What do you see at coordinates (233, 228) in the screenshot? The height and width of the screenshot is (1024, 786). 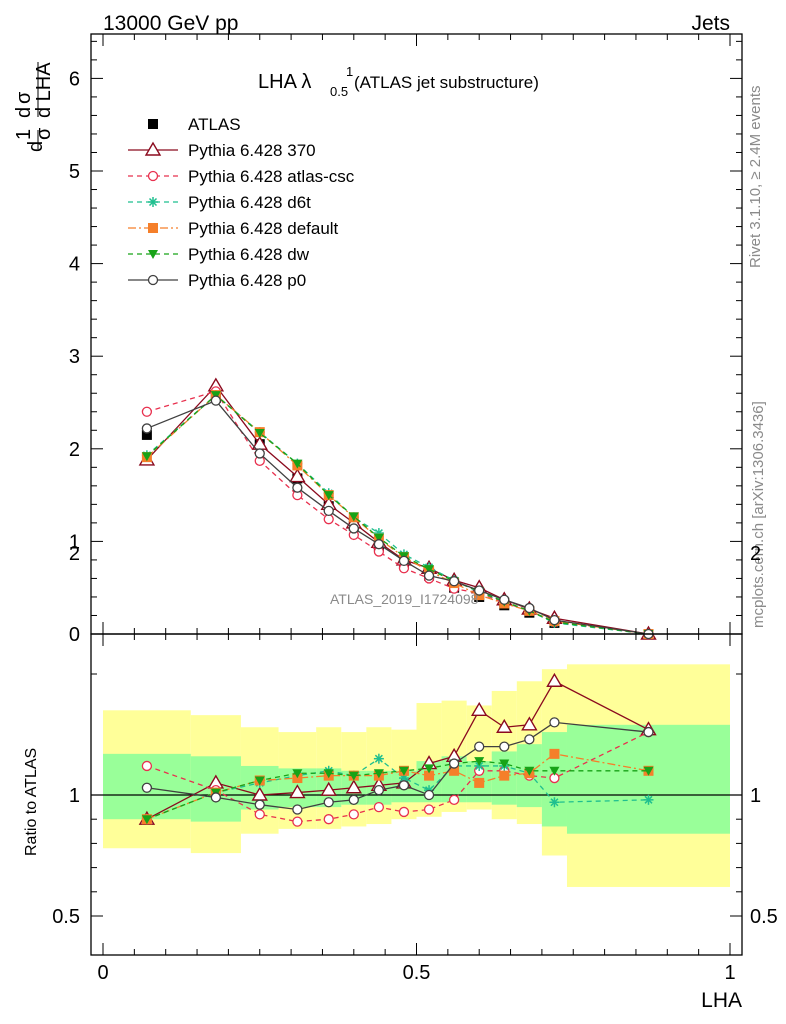 I see `legend-item-pythia-6-428-default: Pythia 6.428 default` at bounding box center [233, 228].